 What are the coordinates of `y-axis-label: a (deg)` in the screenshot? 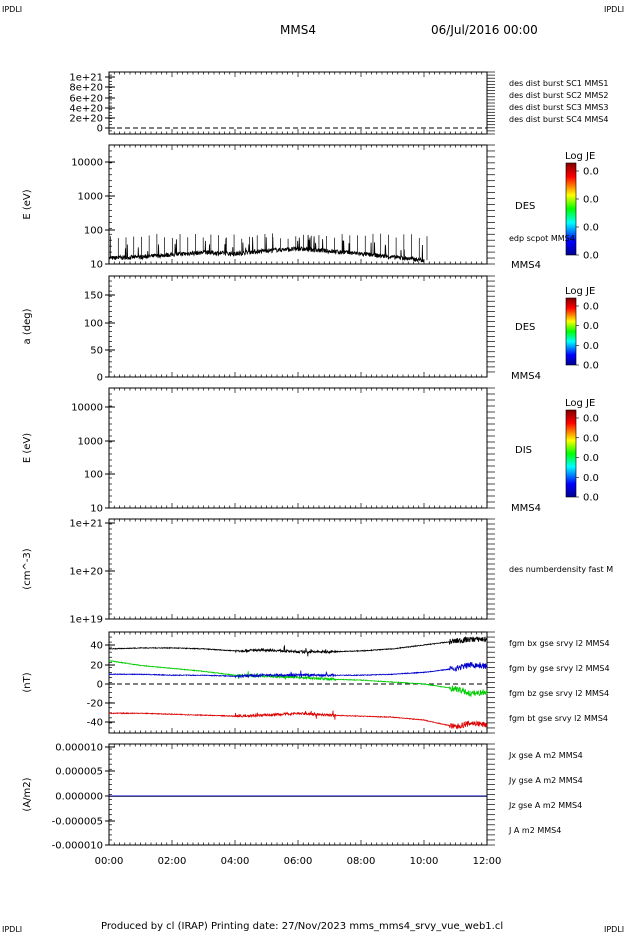 It's located at (27, 326).